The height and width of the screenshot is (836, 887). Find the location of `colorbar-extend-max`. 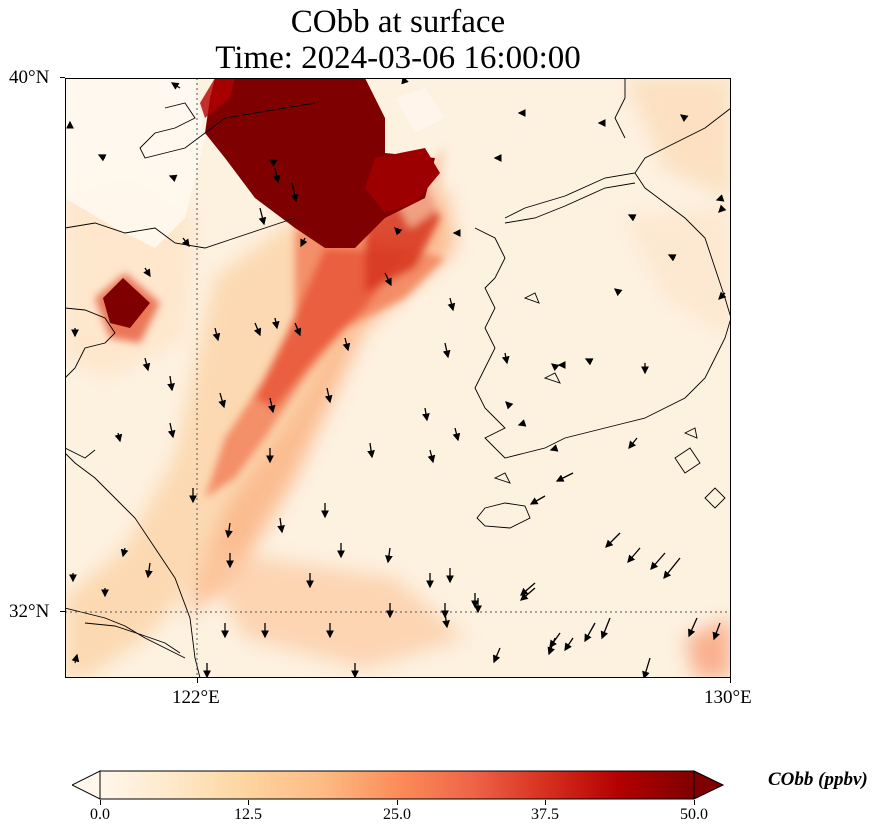

colorbar-extend-max is located at coordinates (708, 785).